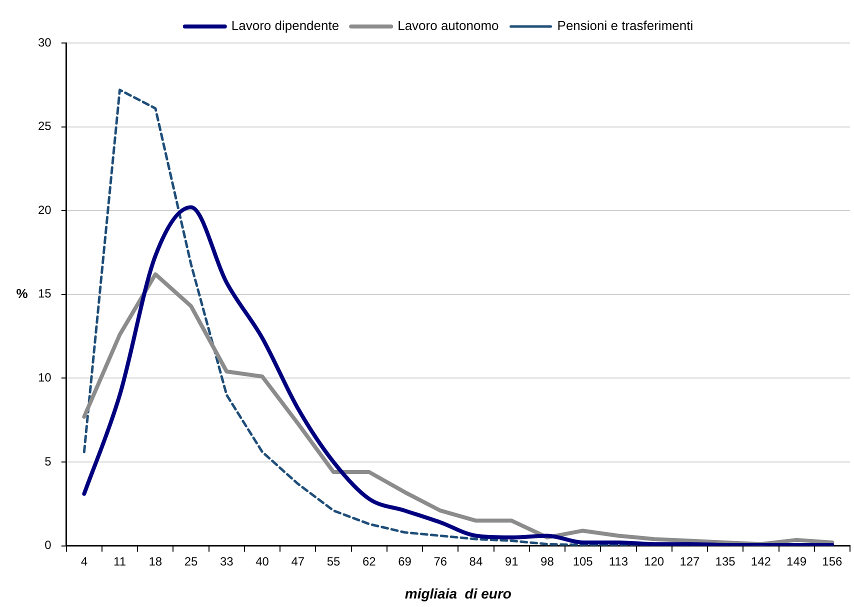 The width and height of the screenshot is (854, 607). Describe the element at coordinates (298, 561) in the screenshot. I see `x-tick-label: 47` at that location.